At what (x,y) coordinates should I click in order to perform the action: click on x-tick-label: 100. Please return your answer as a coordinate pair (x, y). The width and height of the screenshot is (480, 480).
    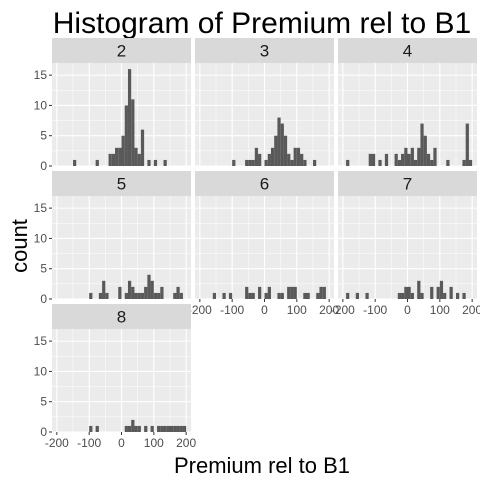
    Looking at the image, I should click on (154, 443).